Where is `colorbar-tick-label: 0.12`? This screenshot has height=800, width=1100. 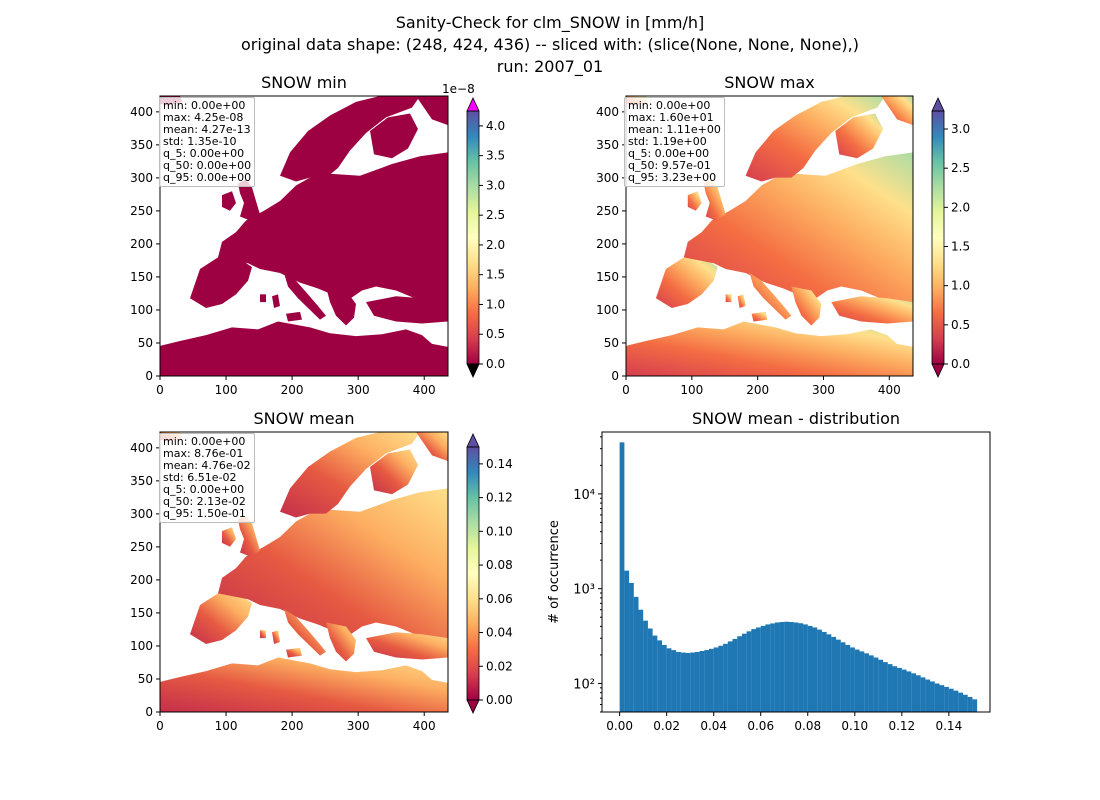
colorbar-tick-label: 0.12 is located at coordinates (499, 498).